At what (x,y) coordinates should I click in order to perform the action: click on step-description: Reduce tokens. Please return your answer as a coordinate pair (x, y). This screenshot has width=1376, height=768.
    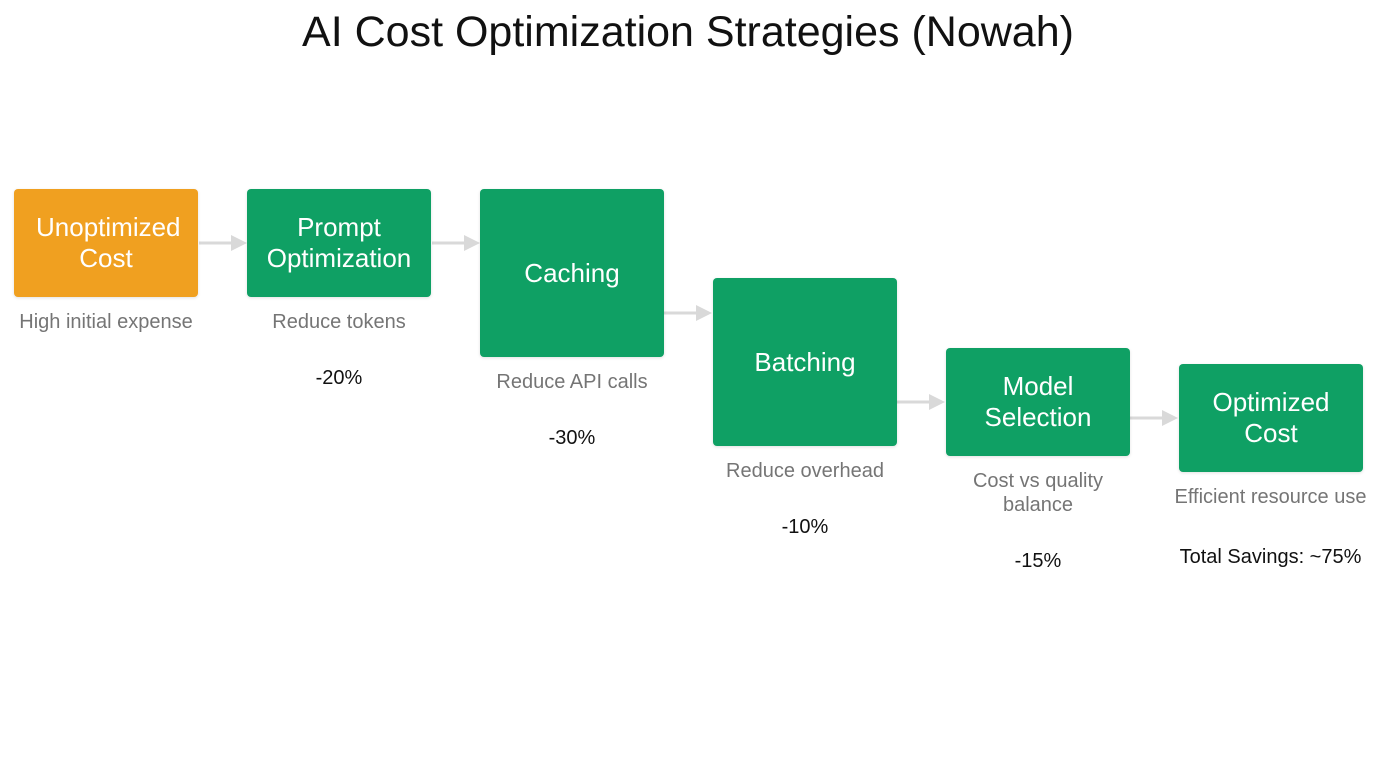
    Looking at the image, I should click on (339, 322).